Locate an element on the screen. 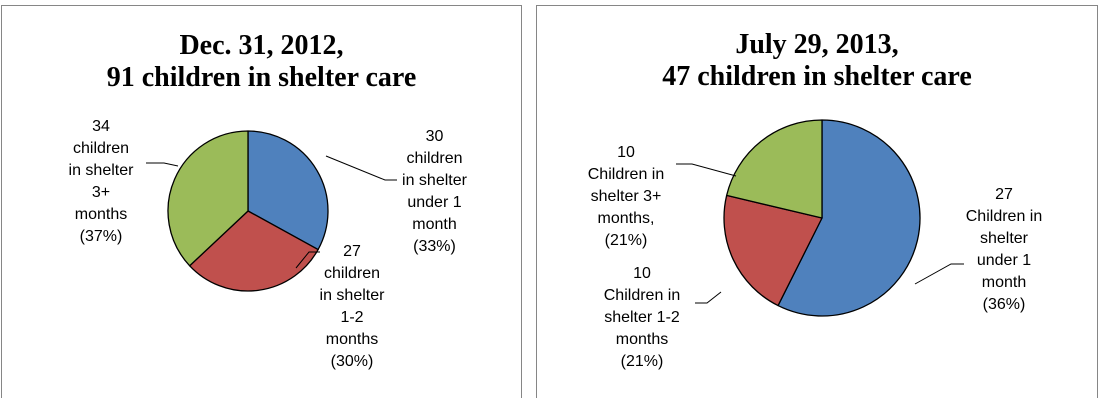  slice-label-1-2-months: 10 Children in shelter 1-2 months (21%) is located at coordinates (642, 317).